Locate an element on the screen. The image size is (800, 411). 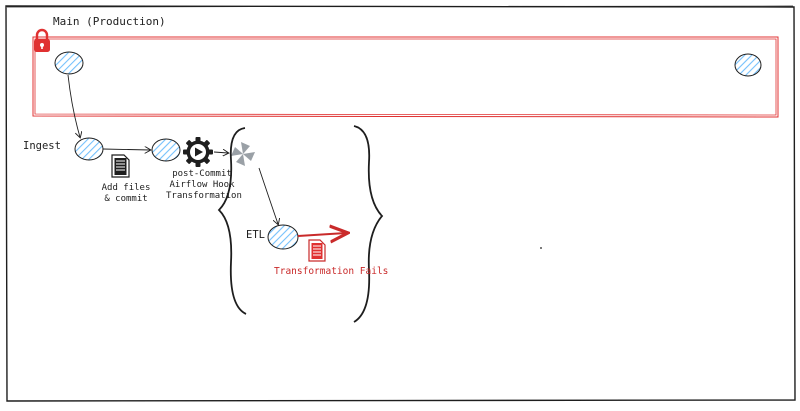
main-start-node is located at coordinates (69, 63).